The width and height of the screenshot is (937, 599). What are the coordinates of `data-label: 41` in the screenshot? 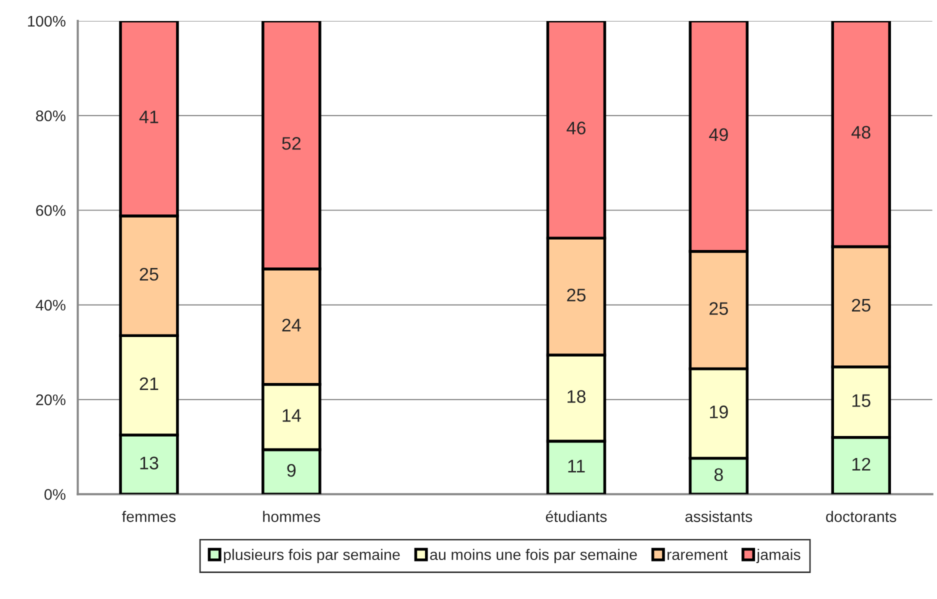 It's located at (148, 117).